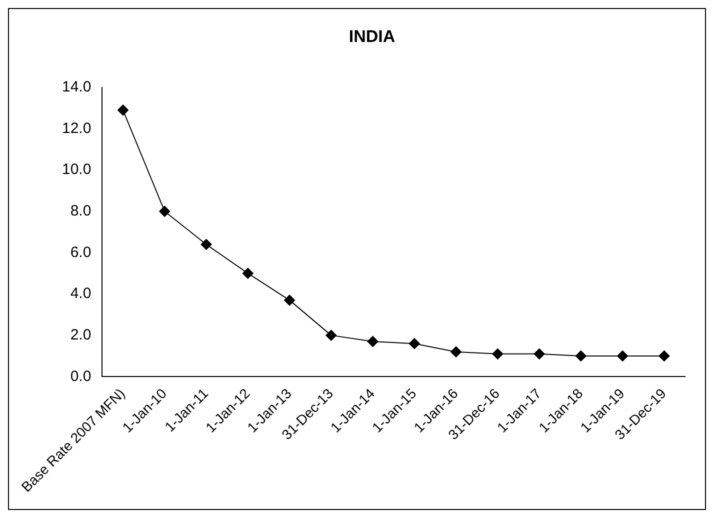  What do you see at coordinates (81, 211) in the screenshot?
I see `y-tick-label: 8.0` at bounding box center [81, 211].